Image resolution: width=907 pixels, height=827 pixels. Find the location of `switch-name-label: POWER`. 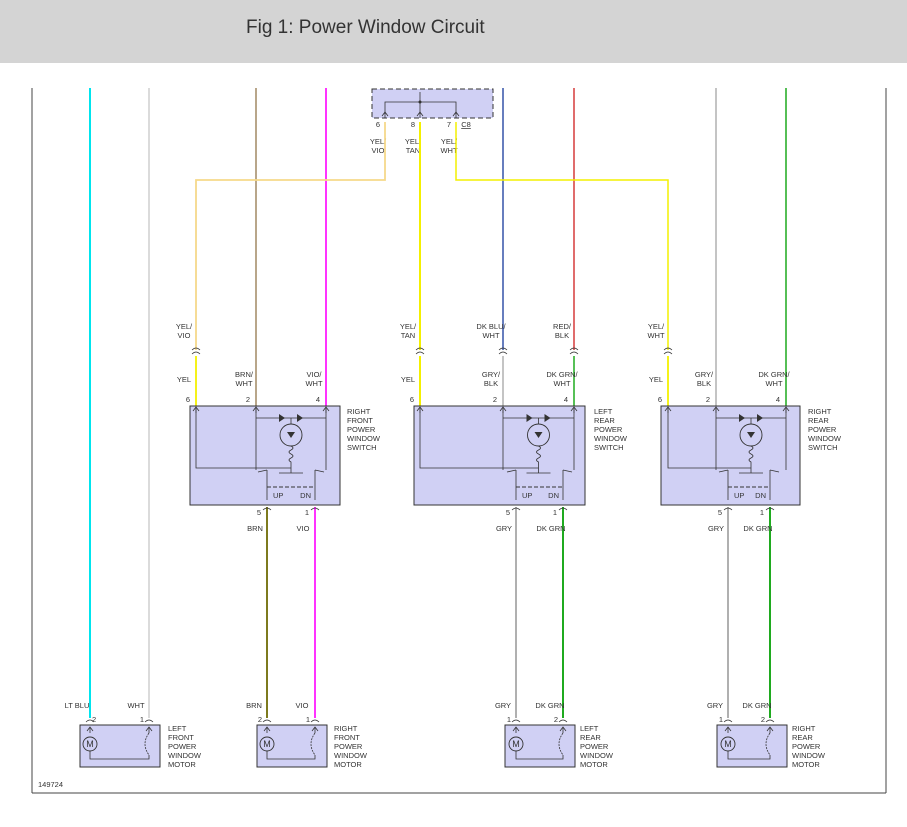

switch-name-label: POWER is located at coordinates (608, 429).